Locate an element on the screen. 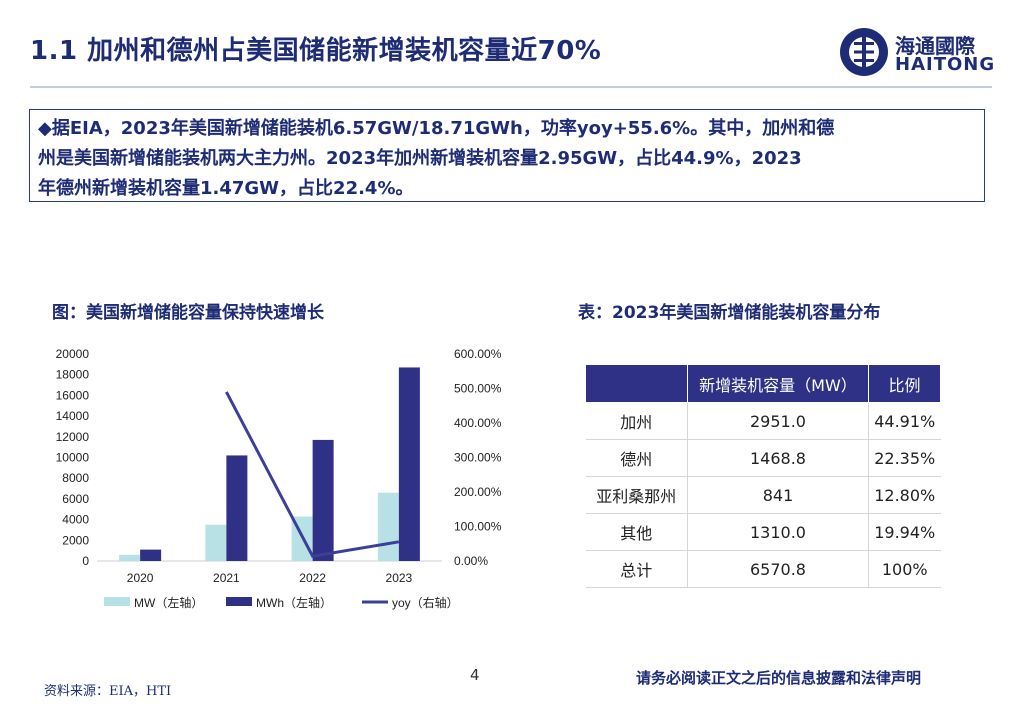 The height and width of the screenshot is (707, 1024). table-row: 总计 6570.8 100% is located at coordinates (763, 569).